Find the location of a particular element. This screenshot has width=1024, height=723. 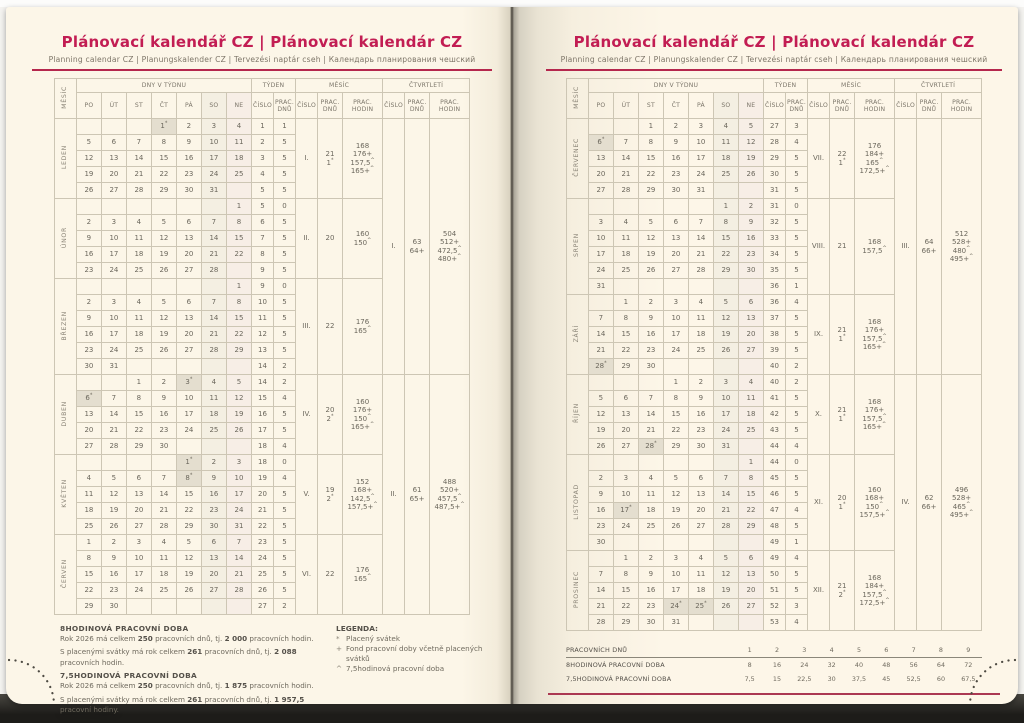

week-number-cell: 36 is located at coordinates (774, 286).